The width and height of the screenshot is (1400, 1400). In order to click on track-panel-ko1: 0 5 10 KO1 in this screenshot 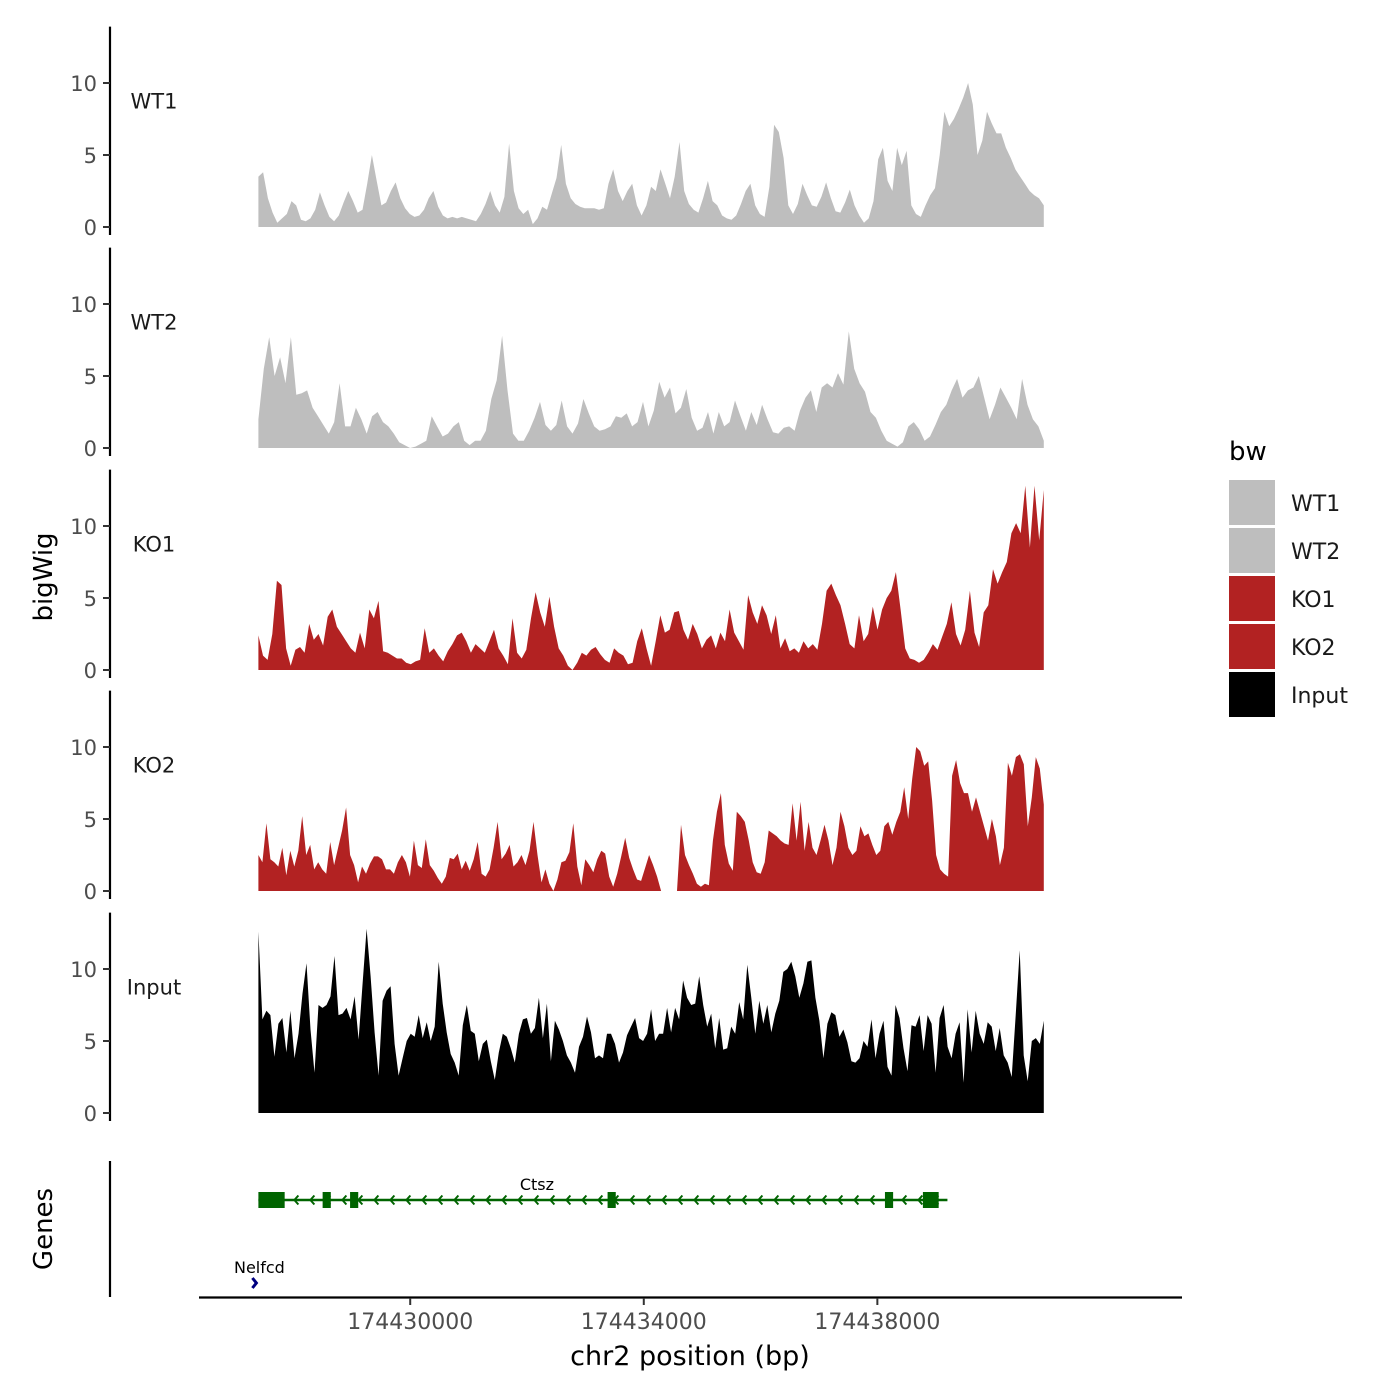, I will do `click(557, 576)`.